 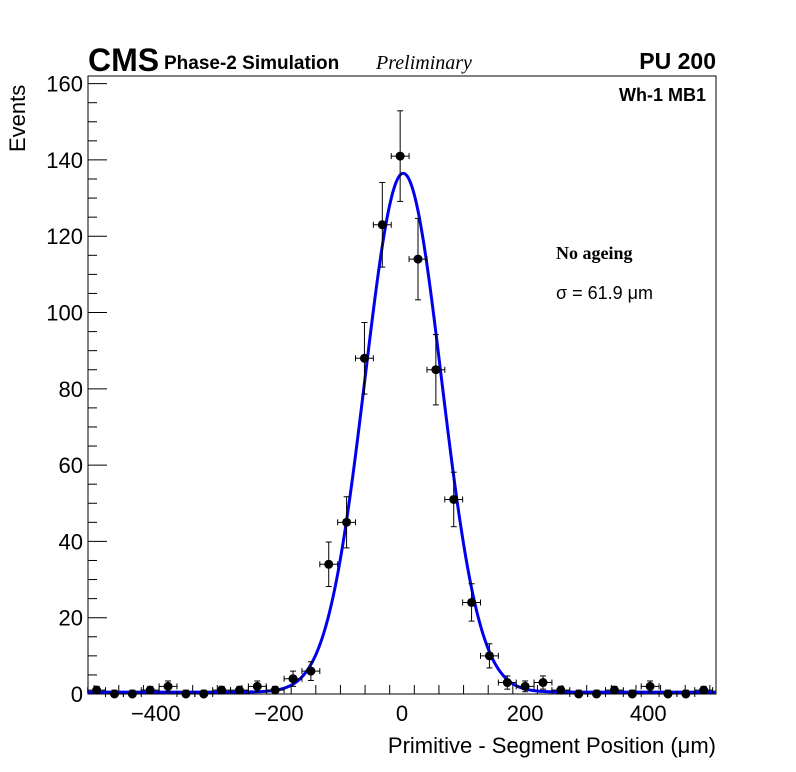 What do you see at coordinates (662, 95) in the screenshot?
I see `region-label: Wh-1 MB1` at bounding box center [662, 95].